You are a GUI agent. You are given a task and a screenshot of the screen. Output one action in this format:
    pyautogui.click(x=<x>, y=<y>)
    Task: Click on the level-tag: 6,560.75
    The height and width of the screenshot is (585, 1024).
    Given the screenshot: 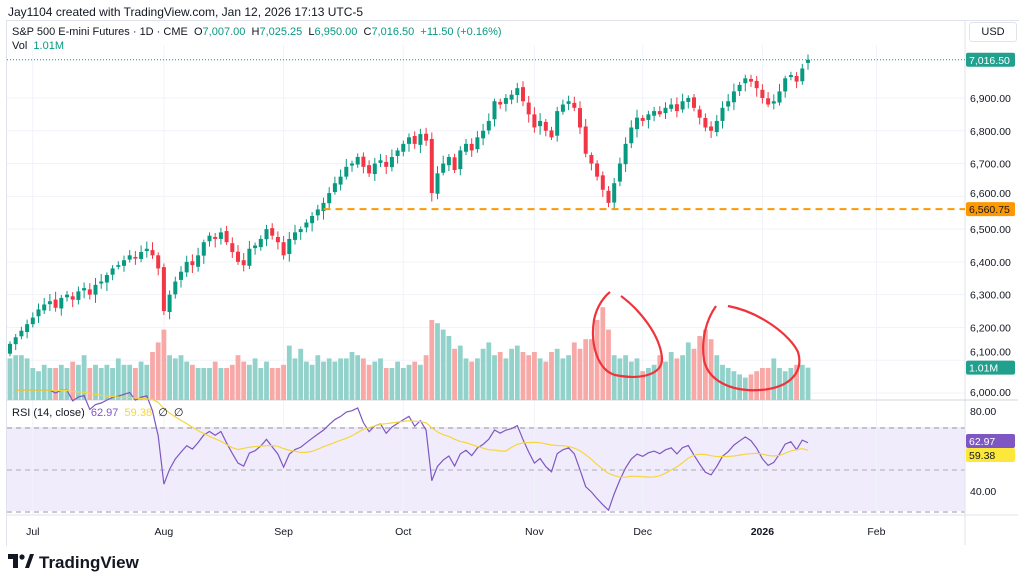 What is the action you would take?
    pyautogui.click(x=989, y=210)
    